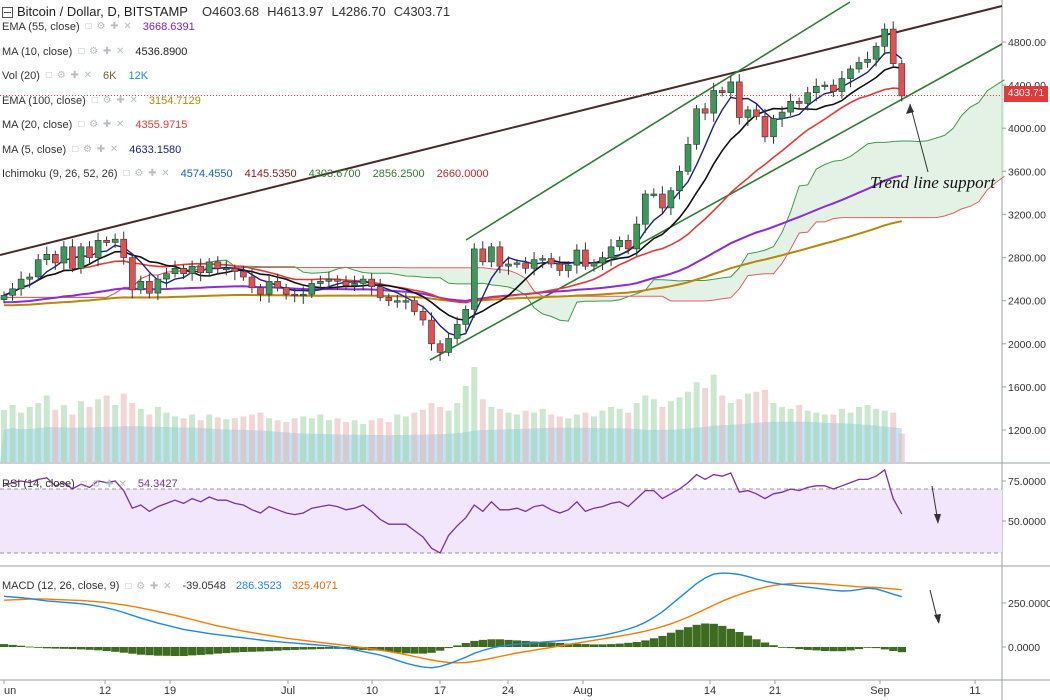  I want to click on indicator-row: Vol (20) □ ⚙ ✚ ✕ 6K 12K, so click(75, 76).